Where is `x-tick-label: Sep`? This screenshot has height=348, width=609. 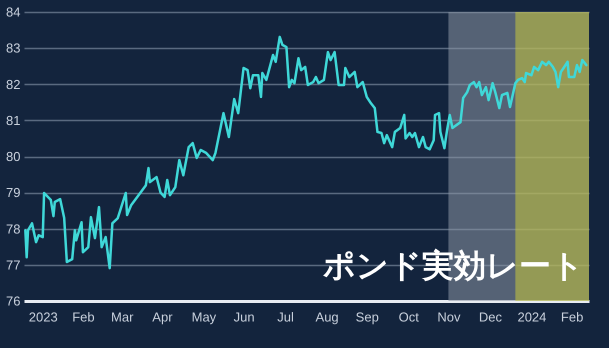 x-tick-label: Sep is located at coordinates (367, 317).